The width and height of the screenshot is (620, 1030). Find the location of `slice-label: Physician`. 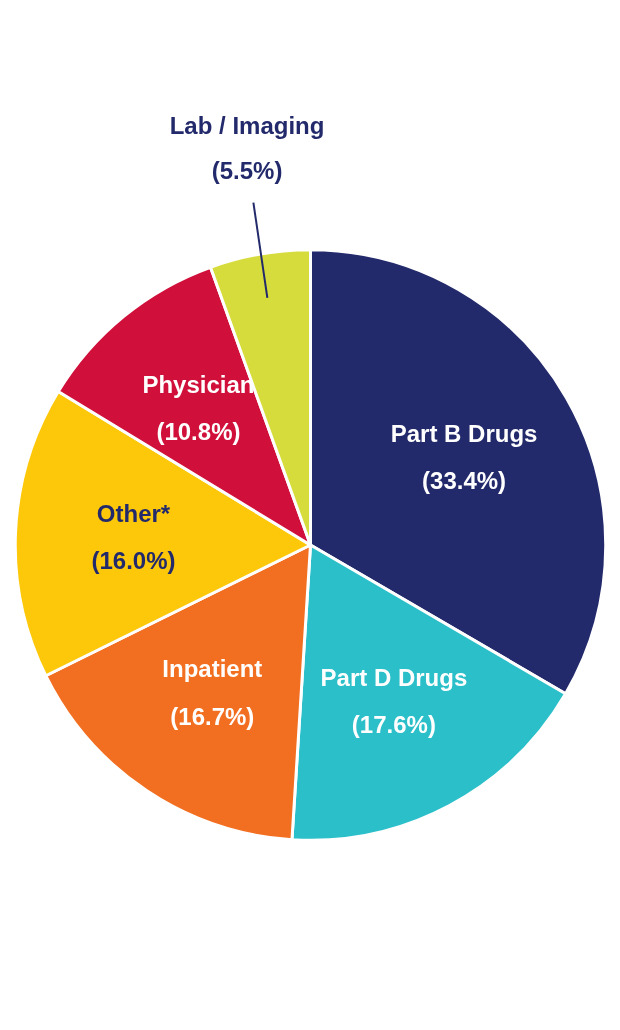

slice-label: Physician is located at coordinates (198, 384).